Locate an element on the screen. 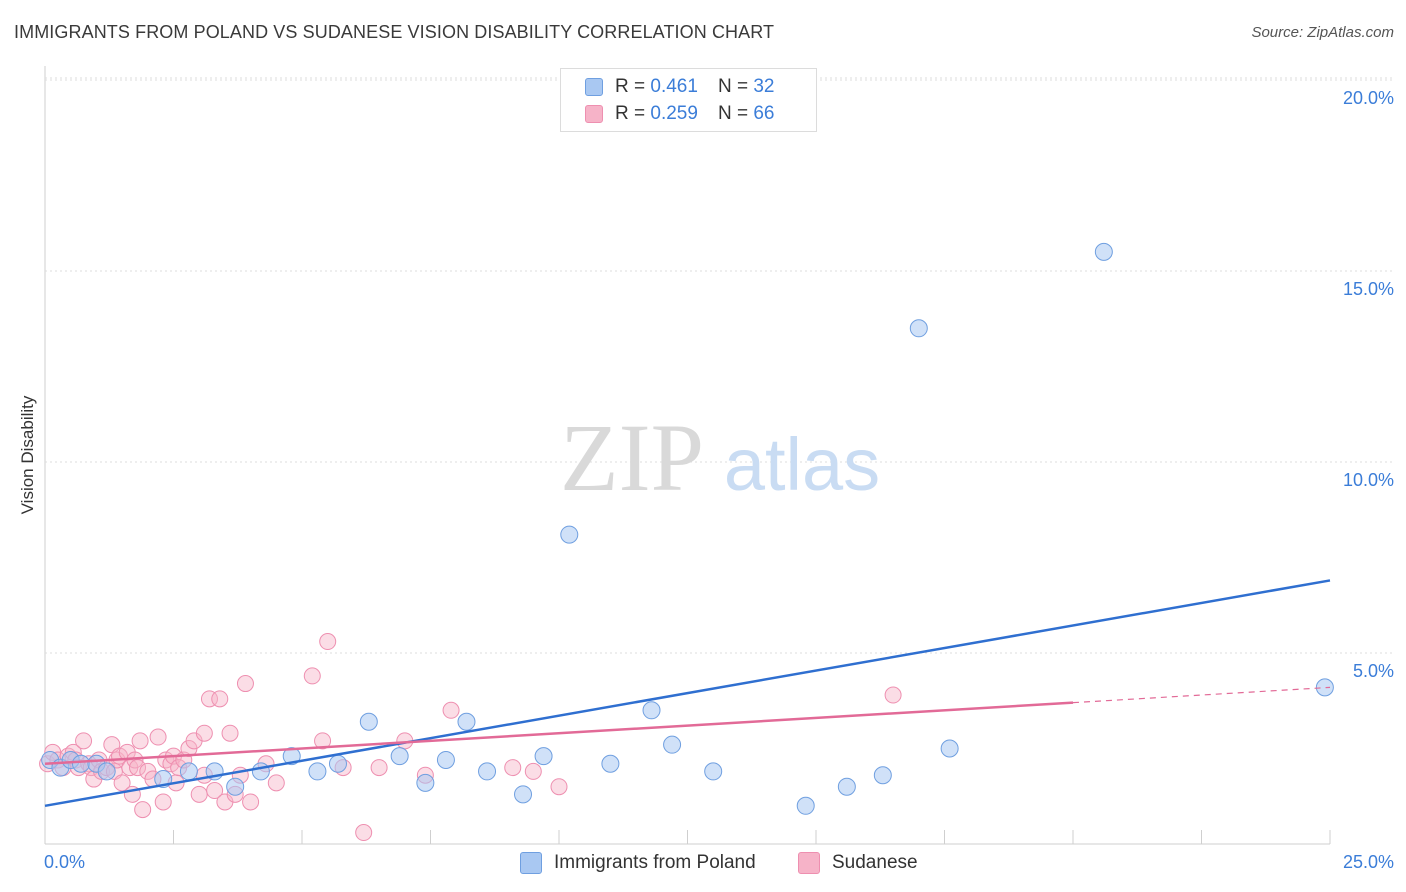 The height and width of the screenshot is (892, 1406). stats-legend: R = 0.461 N = 32 R = 0.259 N = 66 is located at coordinates (688, 100).